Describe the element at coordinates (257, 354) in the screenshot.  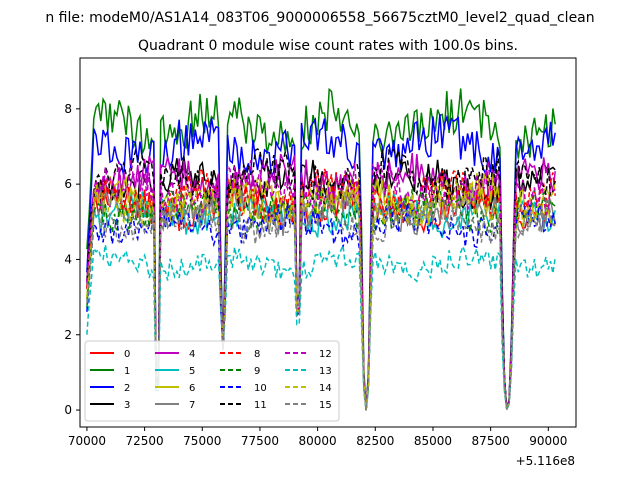
I see `legend-label-8: 8` at that location.